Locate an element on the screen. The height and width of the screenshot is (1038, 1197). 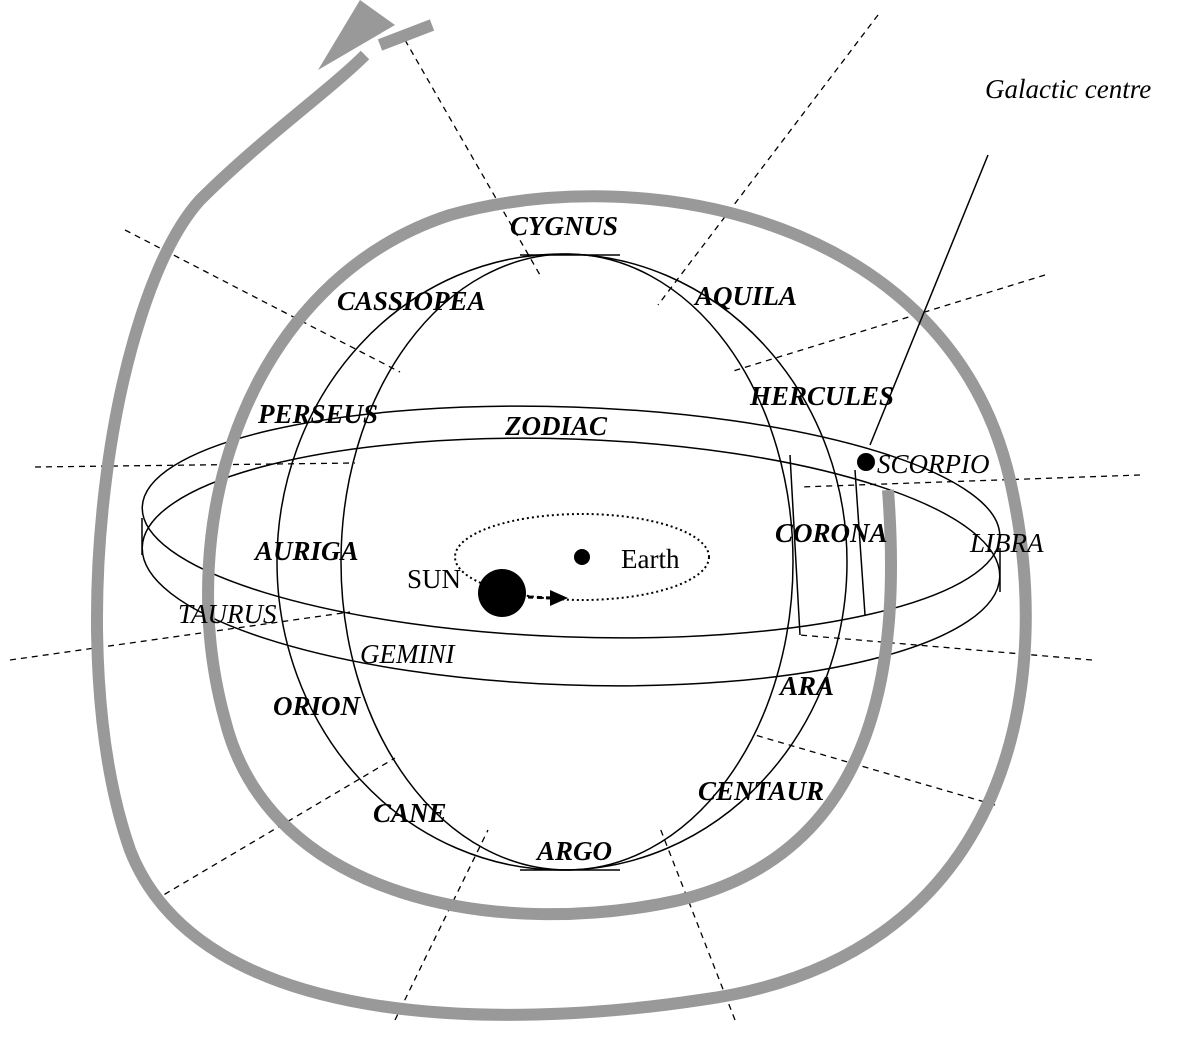
motion-arrowhead is located at coordinates (559, 598).